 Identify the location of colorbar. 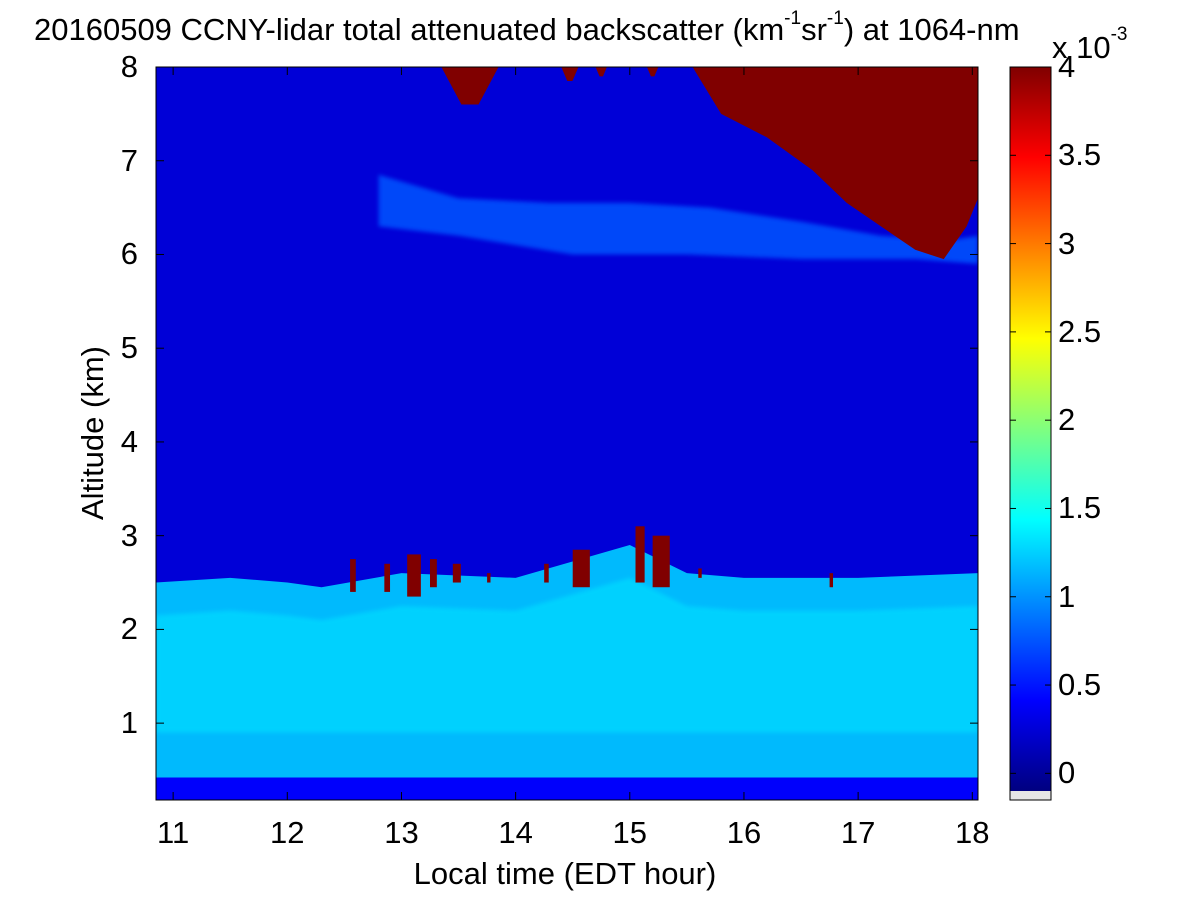
(1030, 433).